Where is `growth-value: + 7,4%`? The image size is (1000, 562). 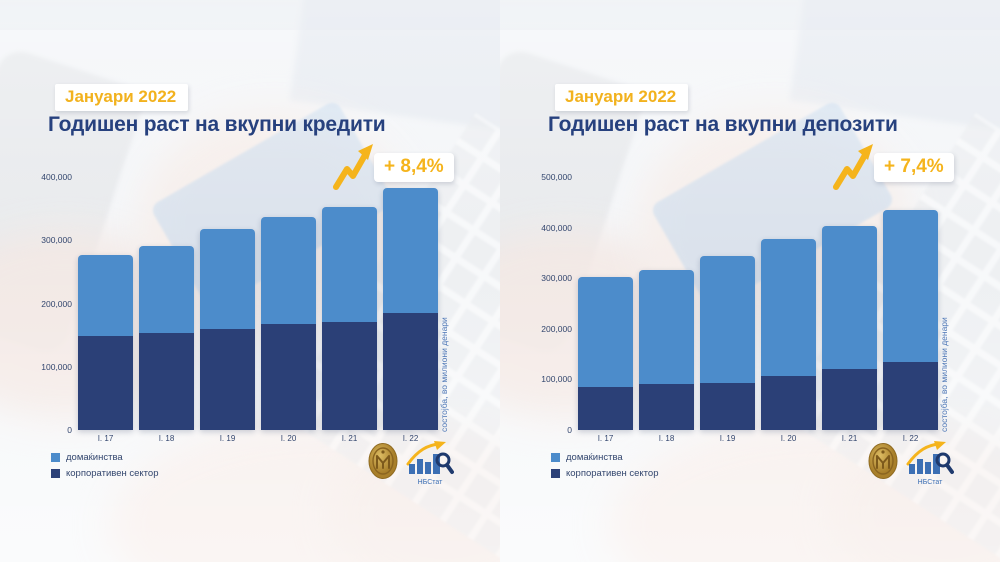
growth-value: + 7,4% is located at coordinates (914, 166).